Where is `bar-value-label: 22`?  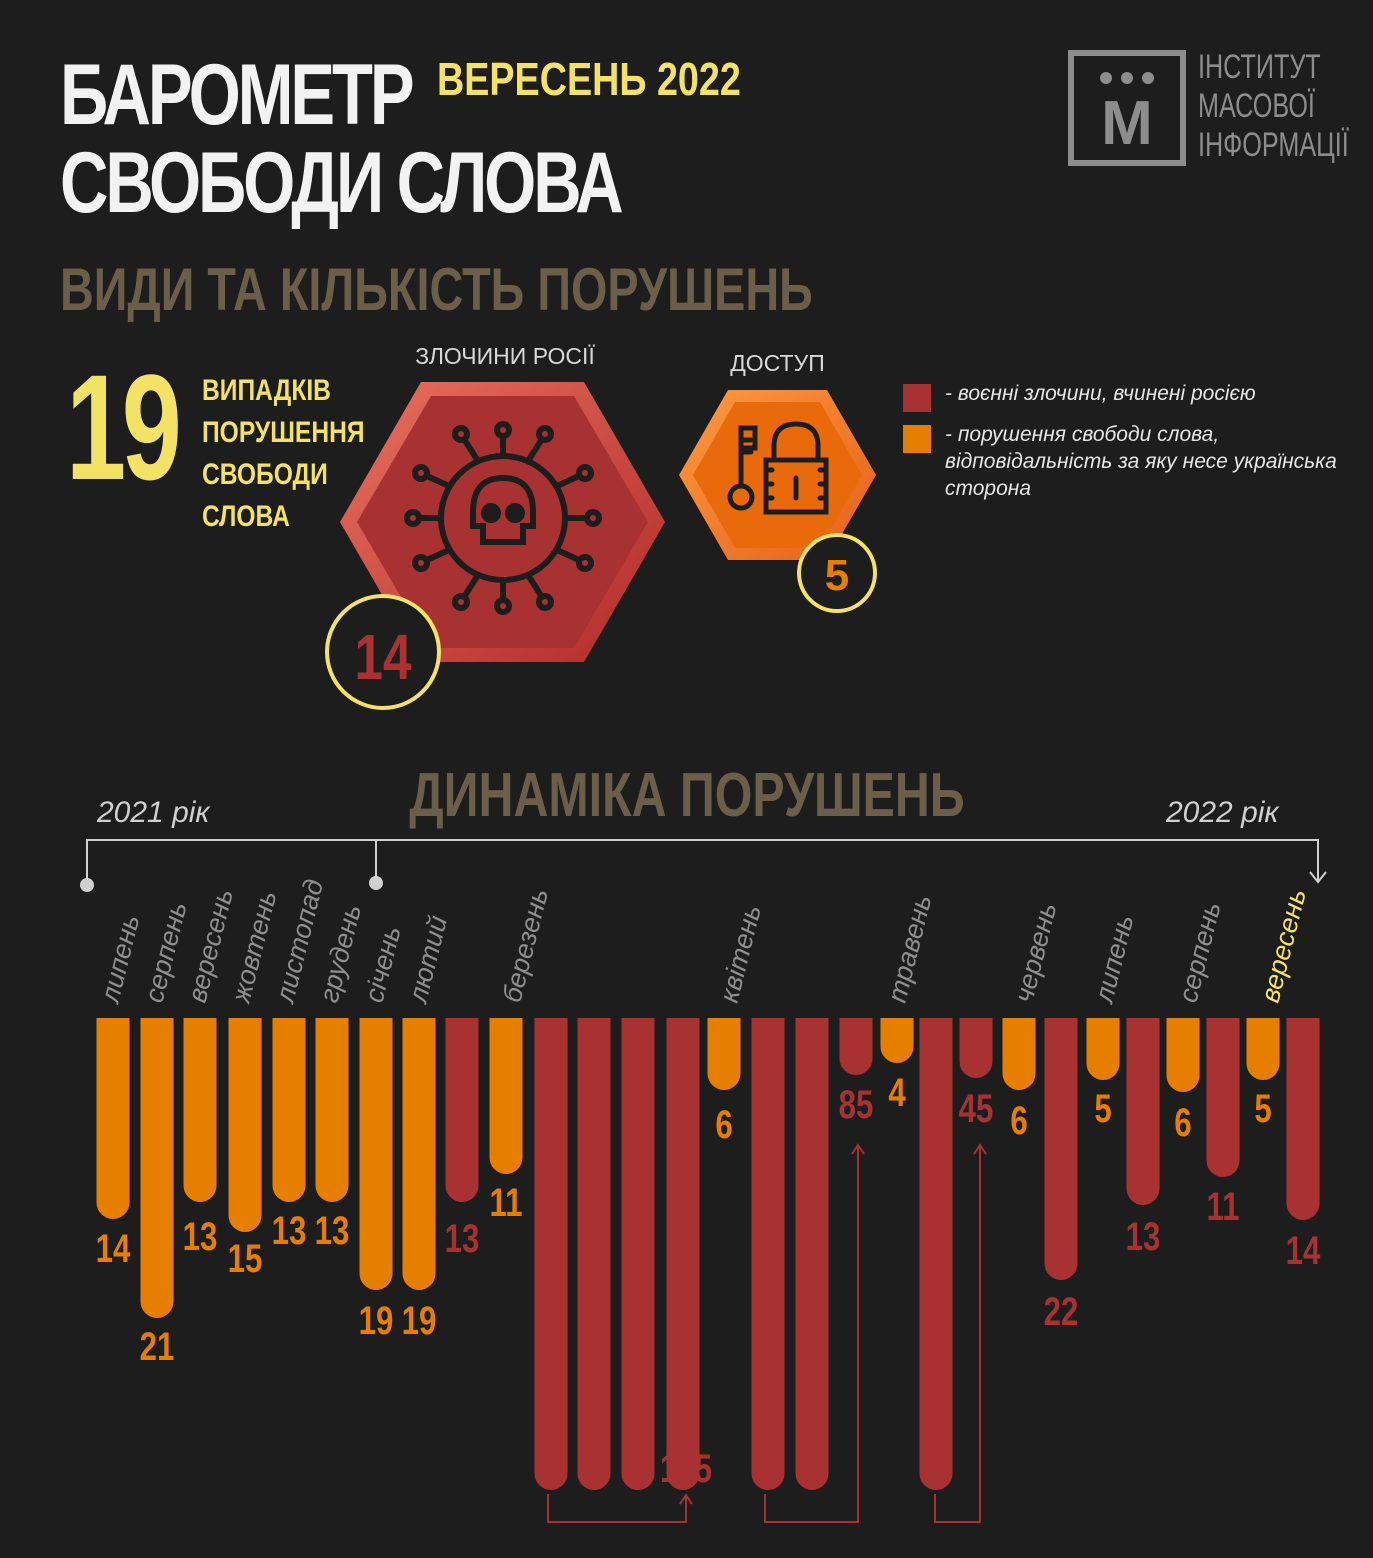 bar-value-label: 22 is located at coordinates (1061, 1311).